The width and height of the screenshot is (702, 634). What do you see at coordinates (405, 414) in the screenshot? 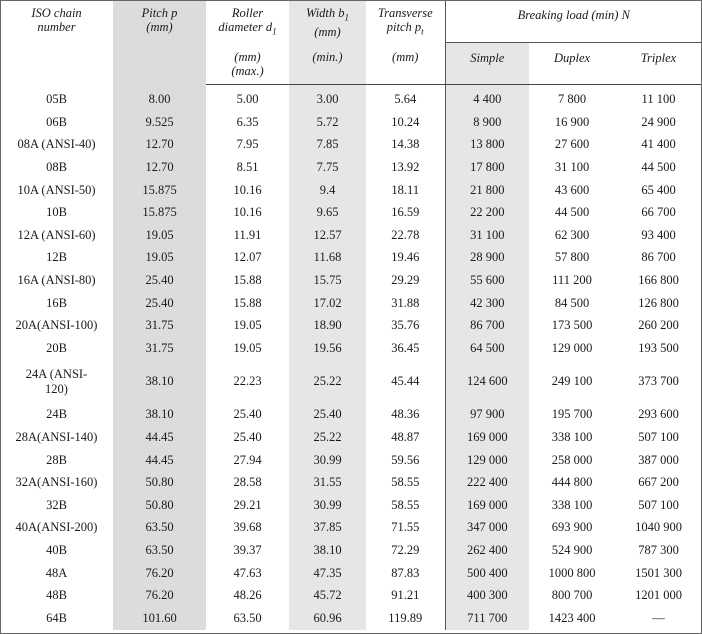
I see `cell-transverse-pitch: 48.36` at bounding box center [405, 414].